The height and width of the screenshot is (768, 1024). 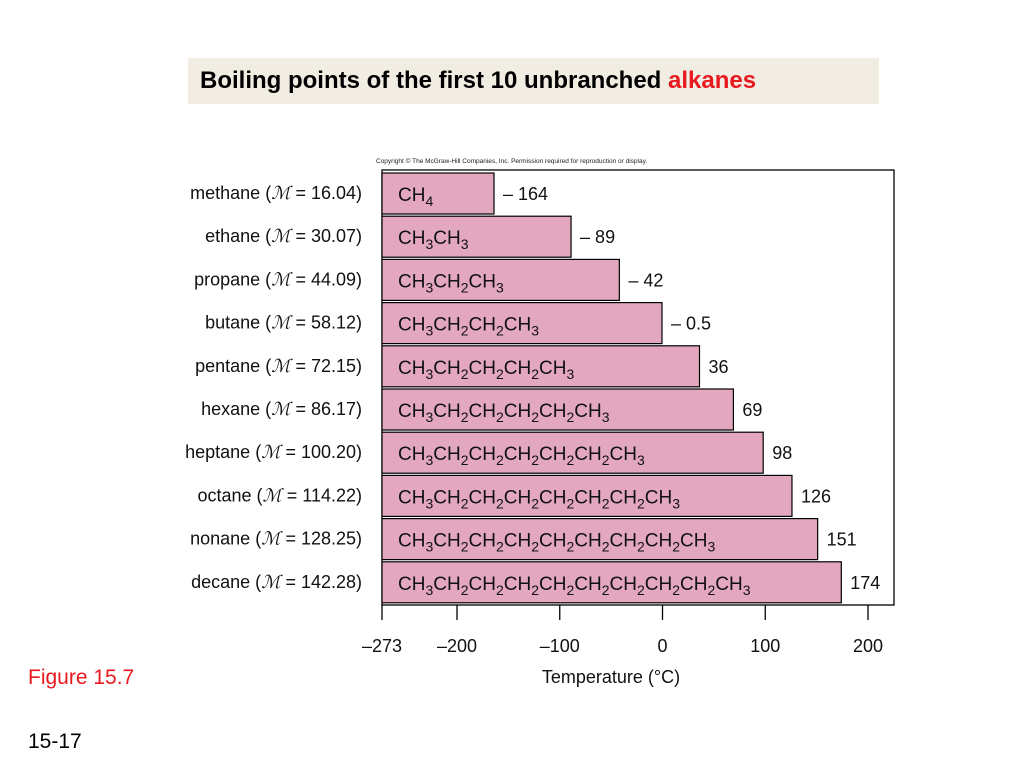 I want to click on bar-decane, so click(x=611, y=582).